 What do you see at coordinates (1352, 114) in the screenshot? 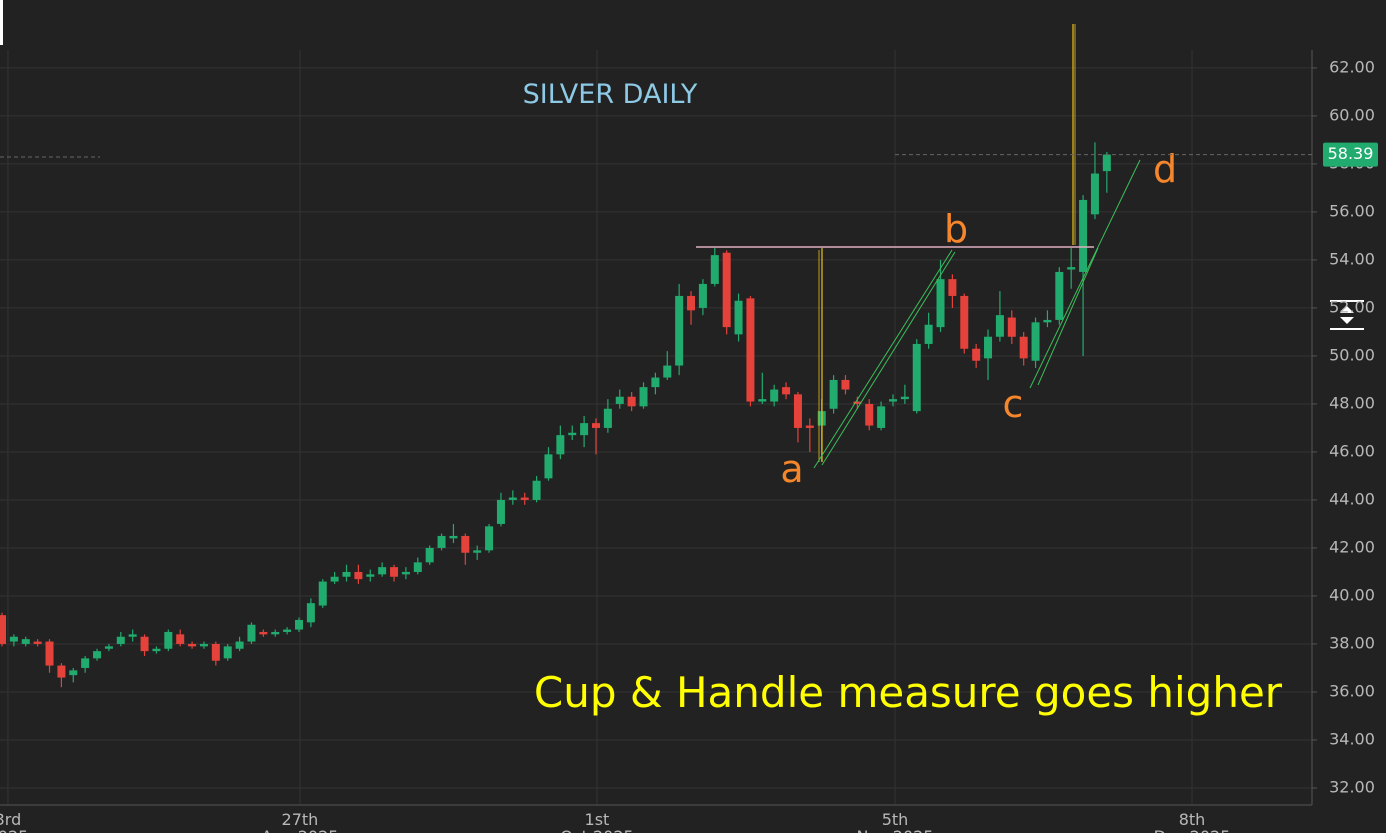
I see `y-tick-label: 60.00` at bounding box center [1352, 114].